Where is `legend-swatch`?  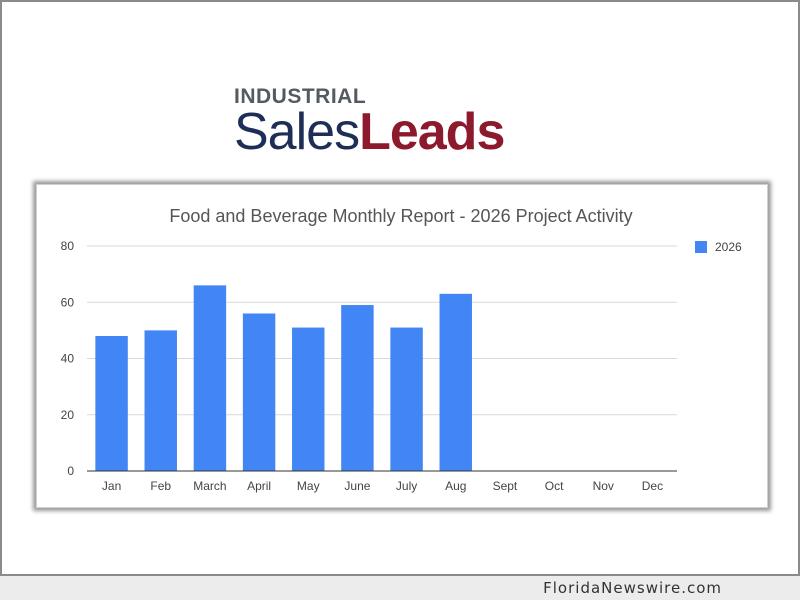
legend-swatch is located at coordinates (701, 247).